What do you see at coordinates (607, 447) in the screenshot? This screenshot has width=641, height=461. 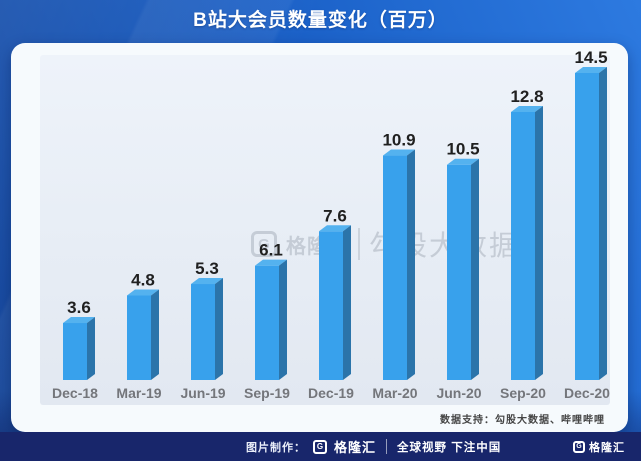 I see `footer-right-brand: 格隆汇` at bounding box center [607, 447].